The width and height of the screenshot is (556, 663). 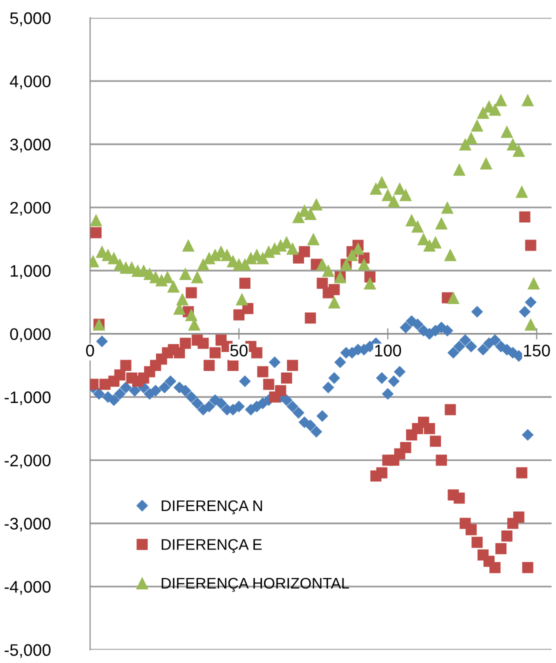 I want to click on legend-label: DIFERENÇA E, so click(x=212, y=546).